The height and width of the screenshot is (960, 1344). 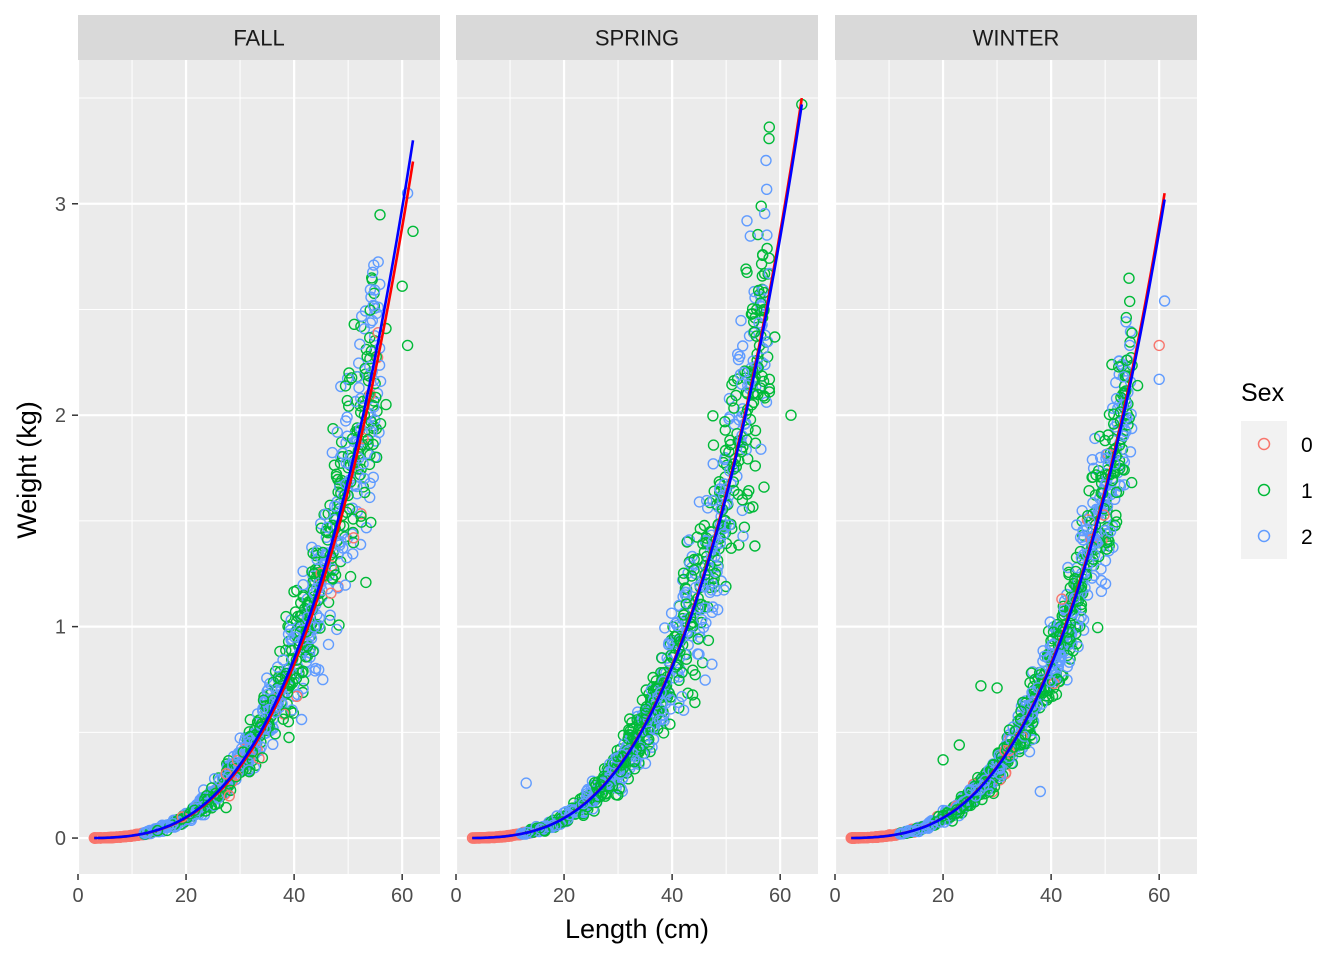 What do you see at coordinates (1016, 38) in the screenshot?
I see `facet-strip-label: WINTER` at bounding box center [1016, 38].